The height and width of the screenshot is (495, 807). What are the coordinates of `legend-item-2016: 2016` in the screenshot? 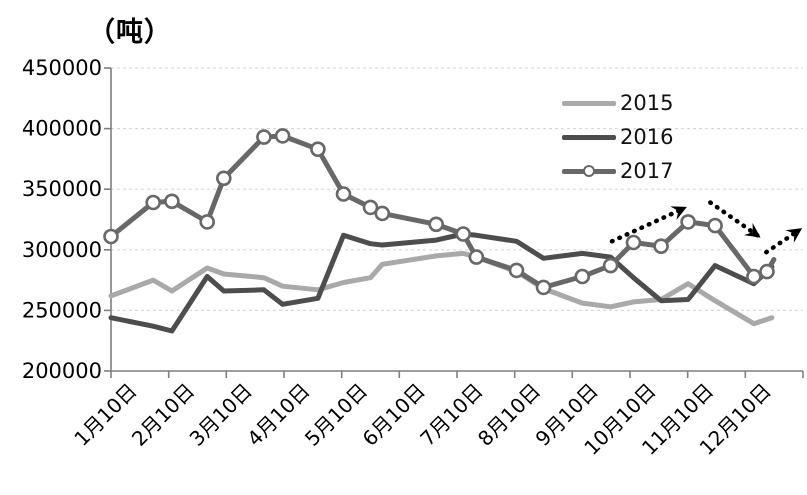 It's located at (617, 137).